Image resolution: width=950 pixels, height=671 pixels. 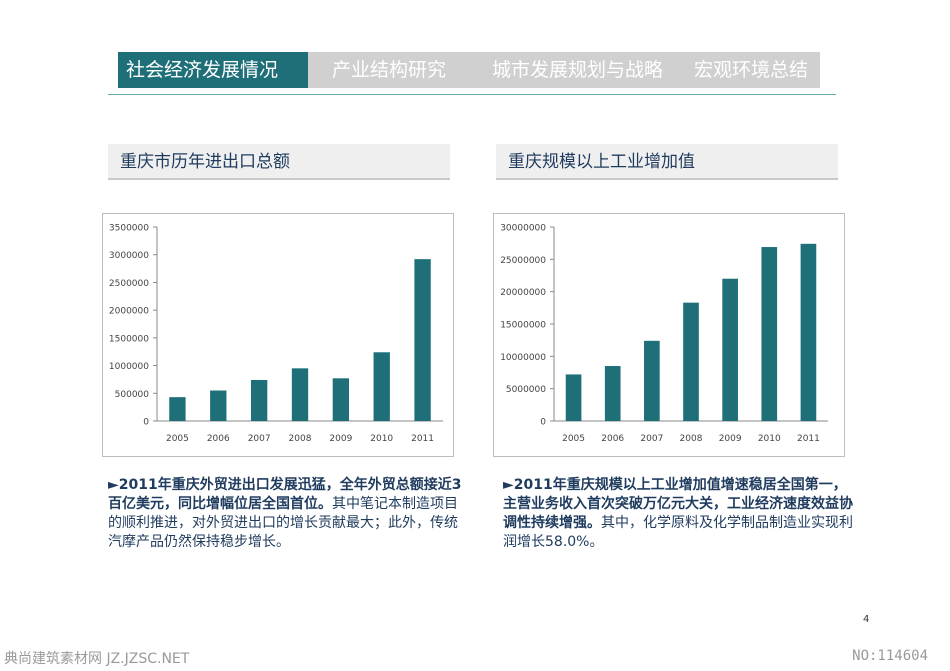 I want to click on footer-id: NO:114604, so click(x=890, y=656).